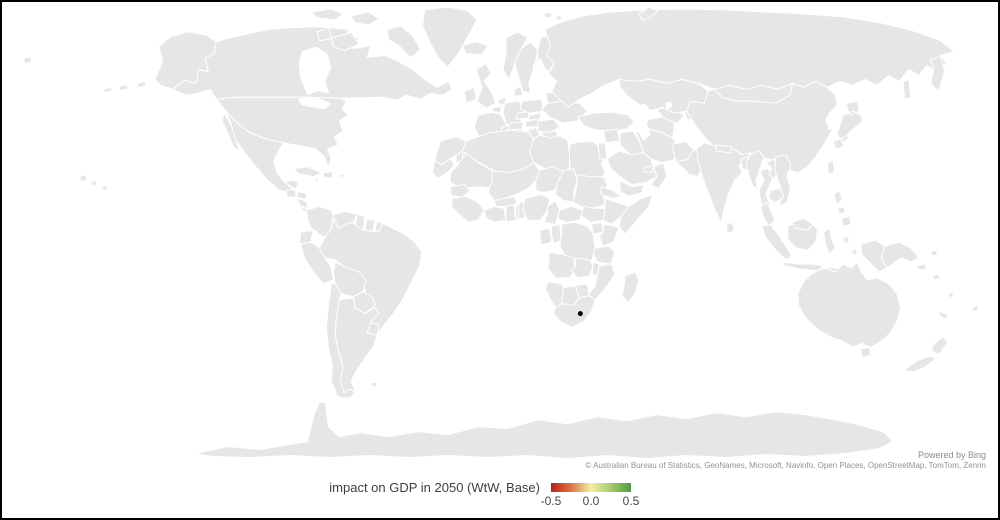 This screenshot has width=1000, height=520. What do you see at coordinates (495, 214) in the screenshot?
I see `country-ivory-coast` at bounding box center [495, 214].